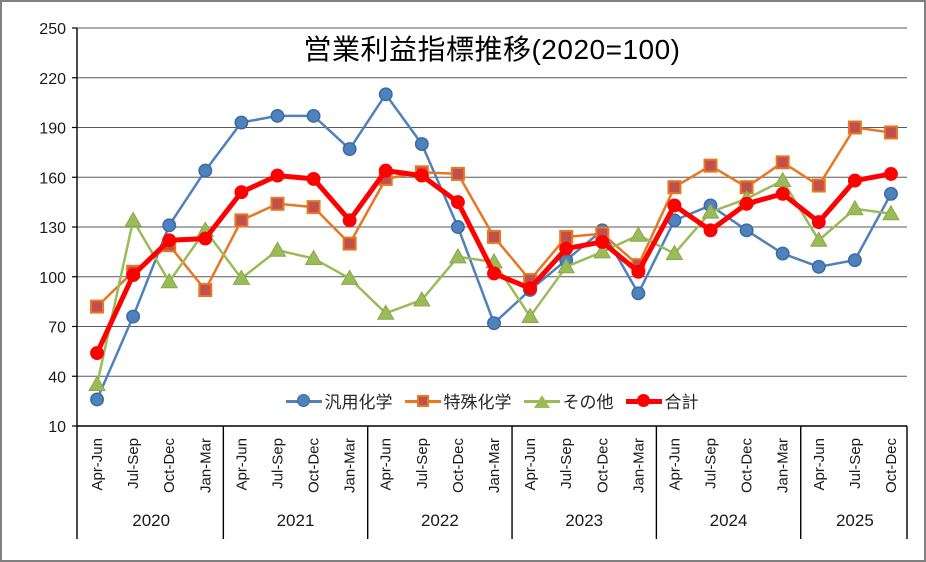 Image resolution: width=926 pixels, height=562 pixels. Describe the element at coordinates (296, 520) in the screenshot. I see `x-axis-year-label: 2021` at that location.